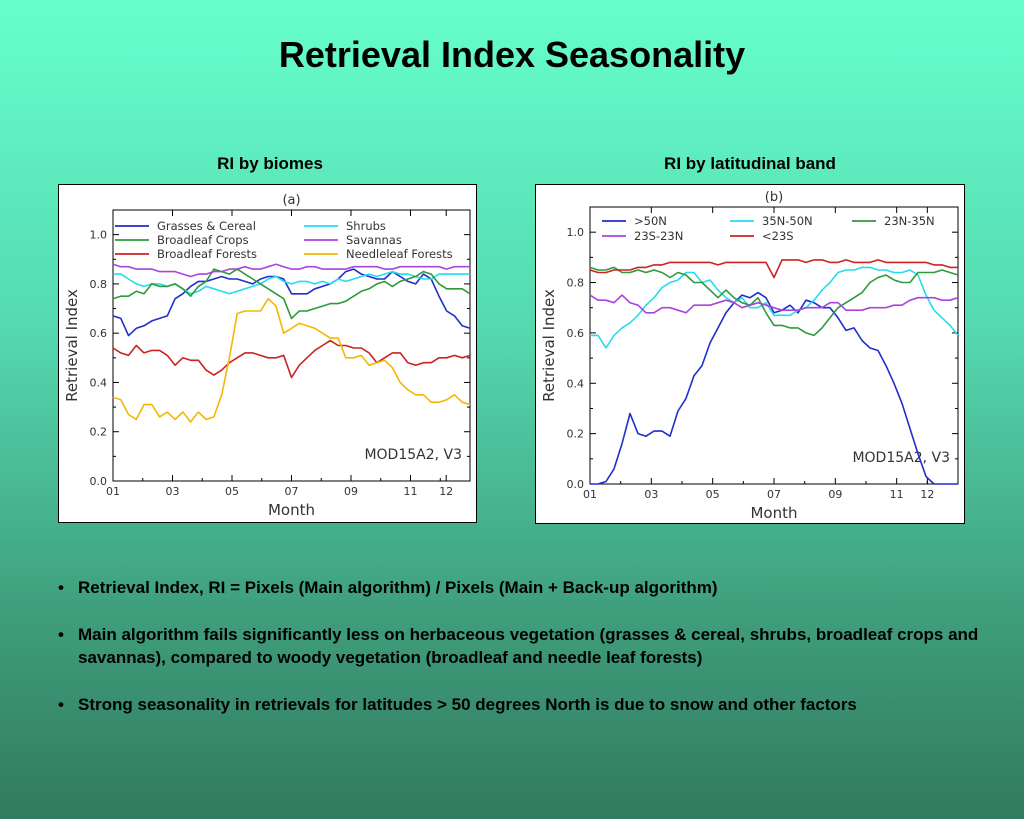 This screenshot has height=819, width=1024. I want to click on legend-label: <23S, so click(778, 236).